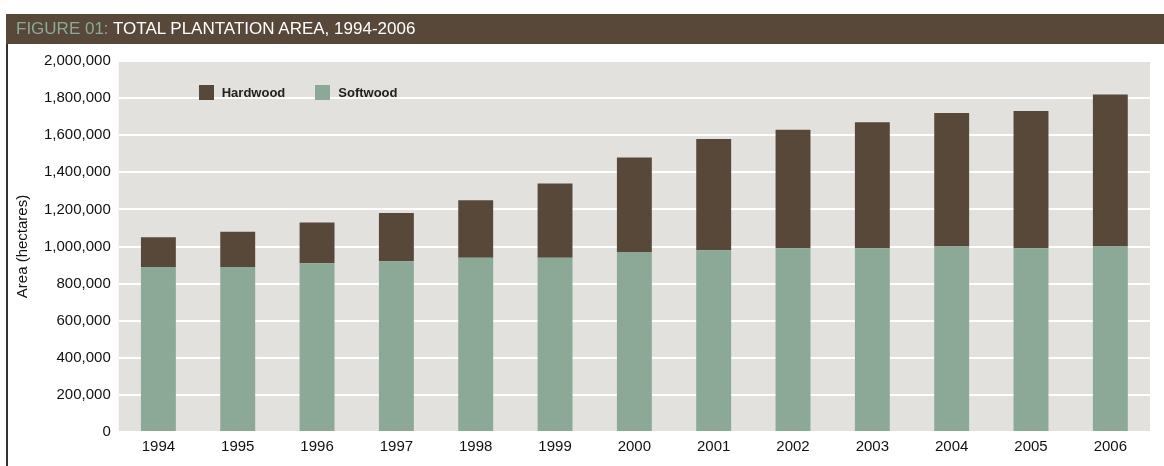 This screenshot has width=1164, height=466. What do you see at coordinates (476, 446) in the screenshot?
I see `x-tick-label: 1998` at bounding box center [476, 446].